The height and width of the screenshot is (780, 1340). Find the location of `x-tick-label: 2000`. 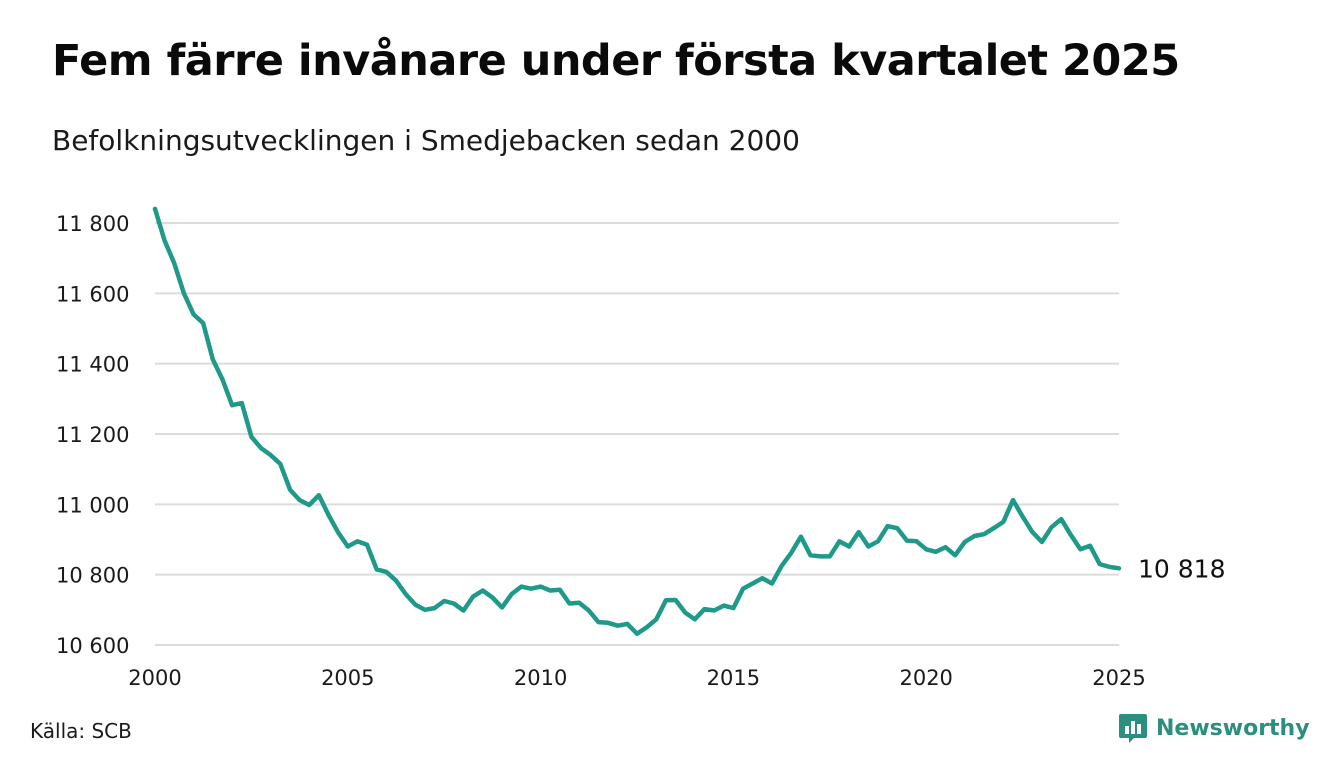

x-tick-label: 2000 is located at coordinates (154, 678).